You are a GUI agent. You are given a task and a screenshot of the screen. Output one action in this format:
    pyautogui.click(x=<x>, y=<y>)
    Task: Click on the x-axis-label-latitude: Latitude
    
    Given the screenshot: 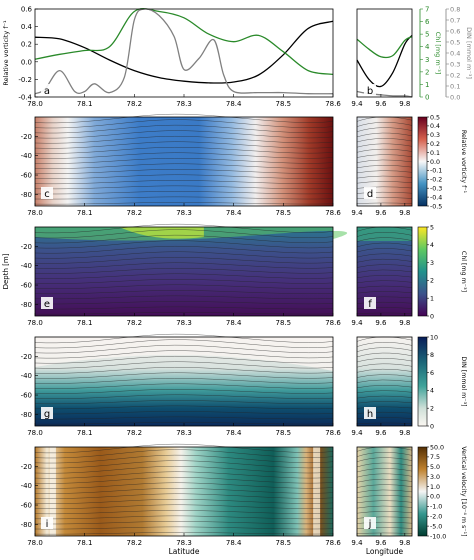 What is the action you would take?
    pyautogui.click(x=184, y=551)
    